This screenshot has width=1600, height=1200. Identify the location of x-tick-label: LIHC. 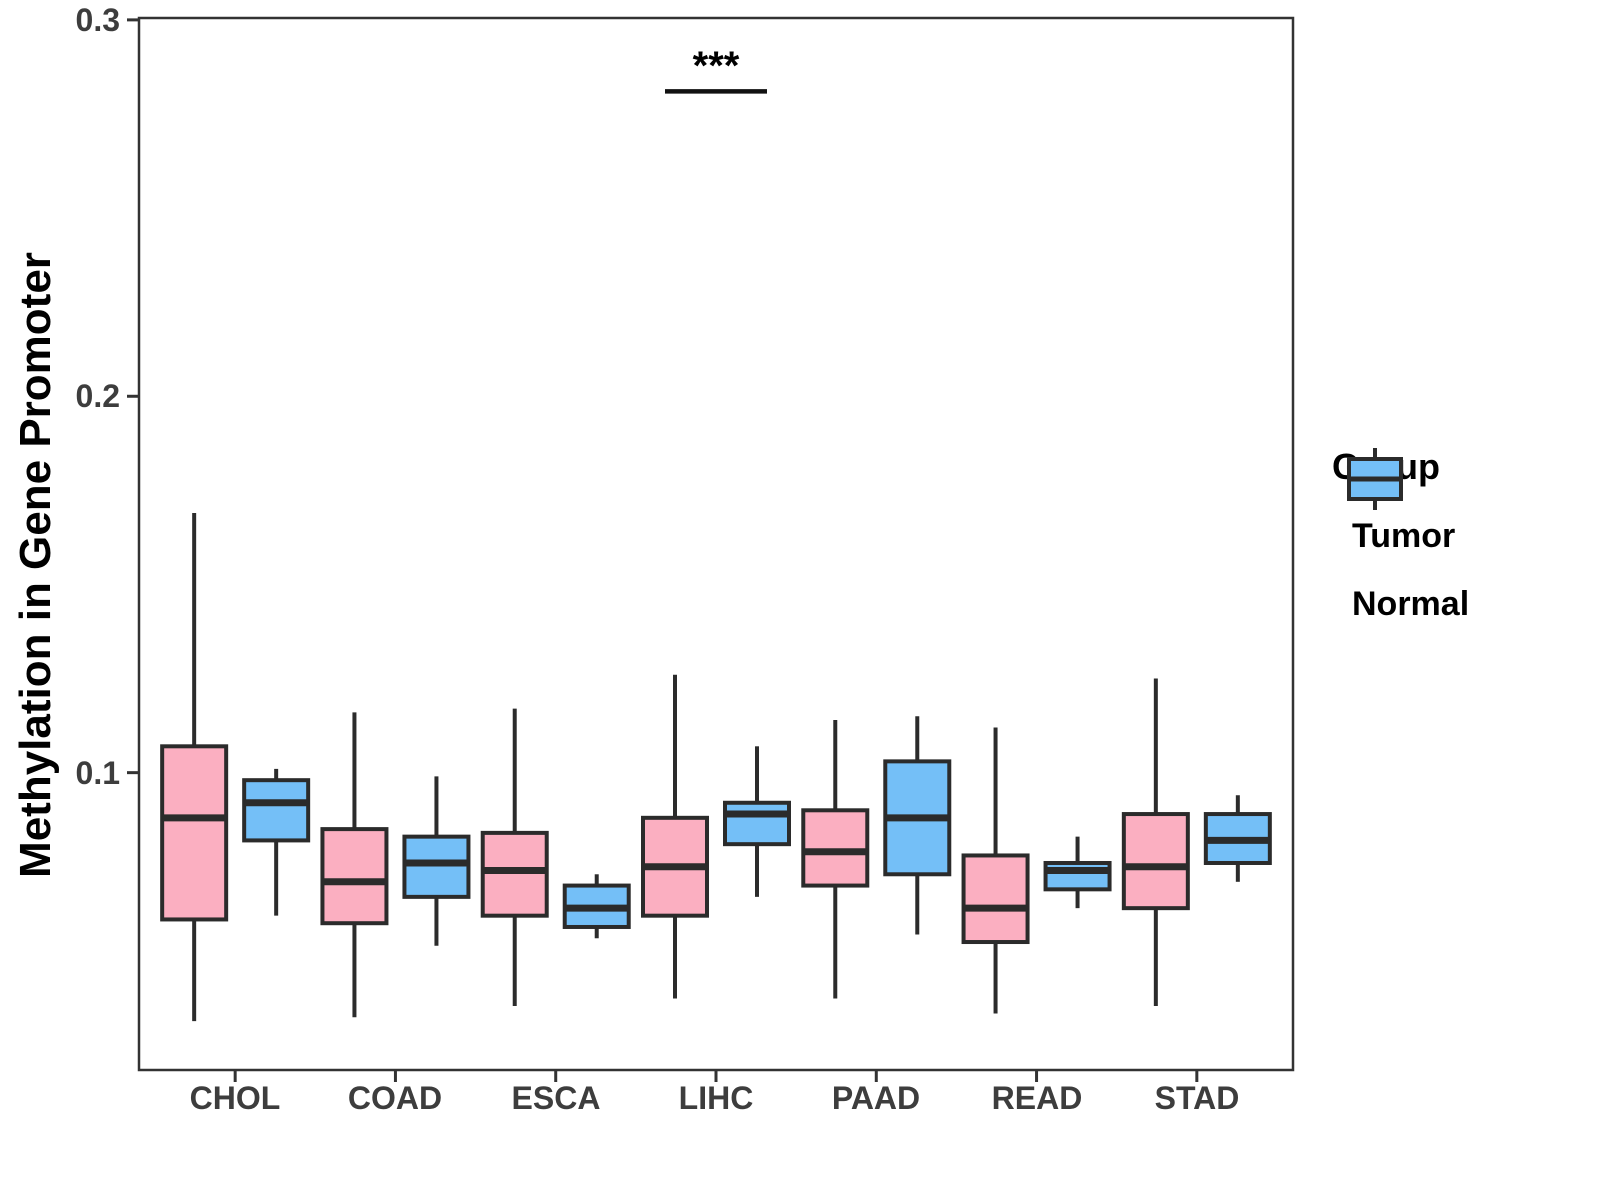
(716, 1098).